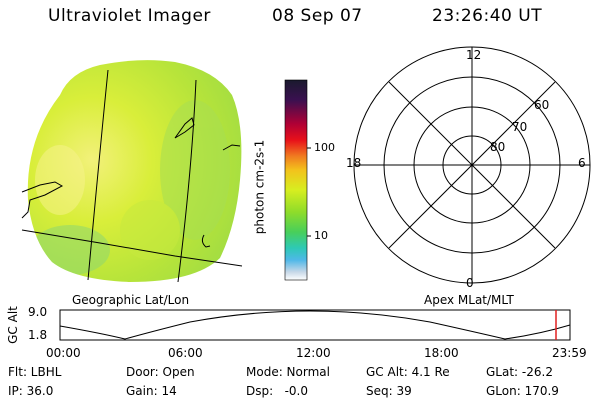  Describe the element at coordinates (441, 353) in the screenshot. I see `time-tick-1800: 18:00` at that location.